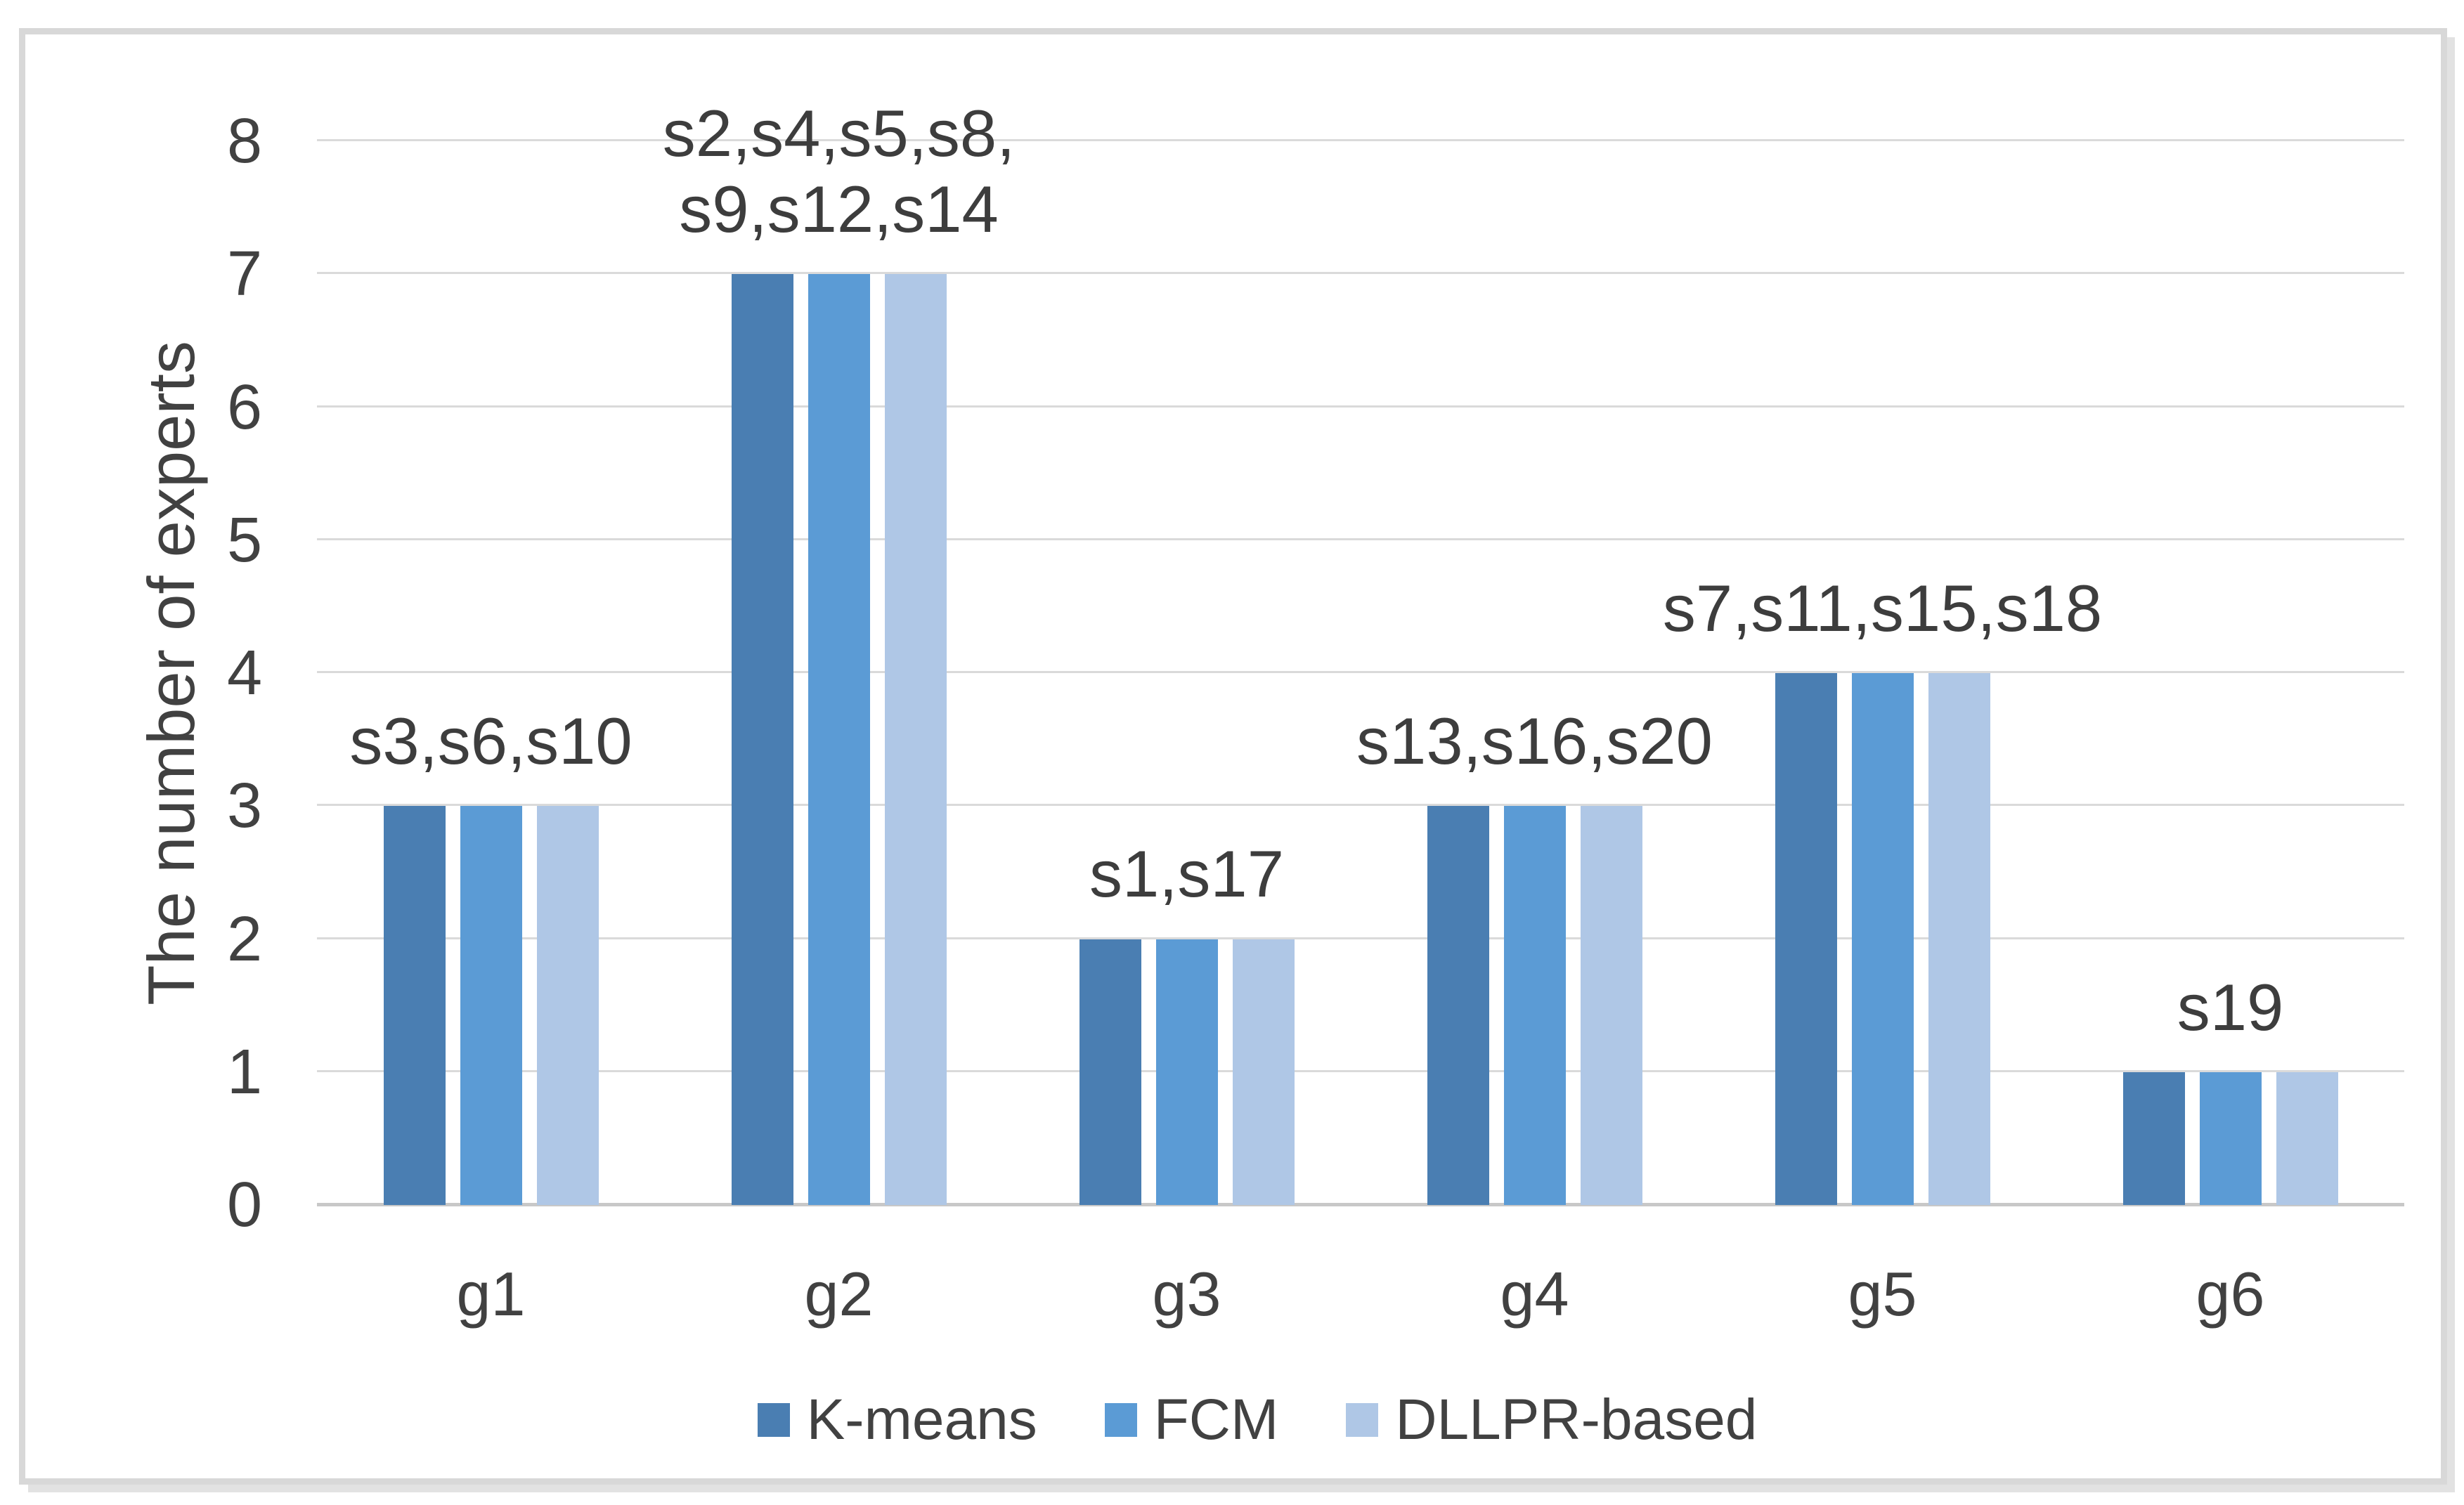 The image size is (2464, 1505). Describe the element at coordinates (1361, 140) in the screenshot. I see `gridline-y8` at that location.